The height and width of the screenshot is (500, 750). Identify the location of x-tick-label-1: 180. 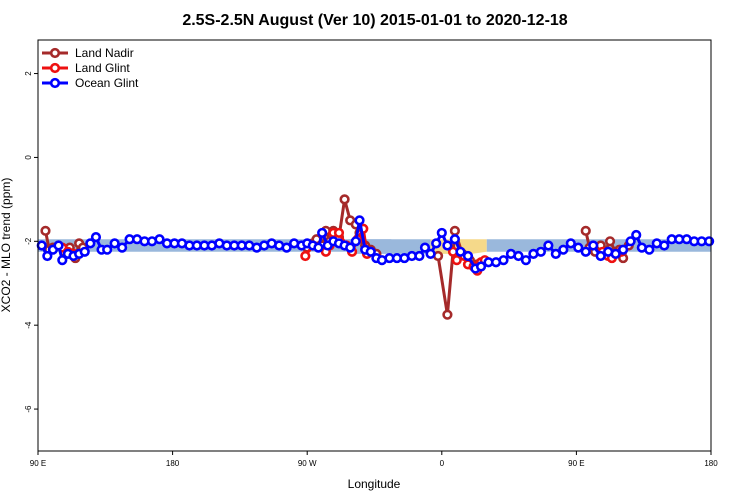
(173, 463).